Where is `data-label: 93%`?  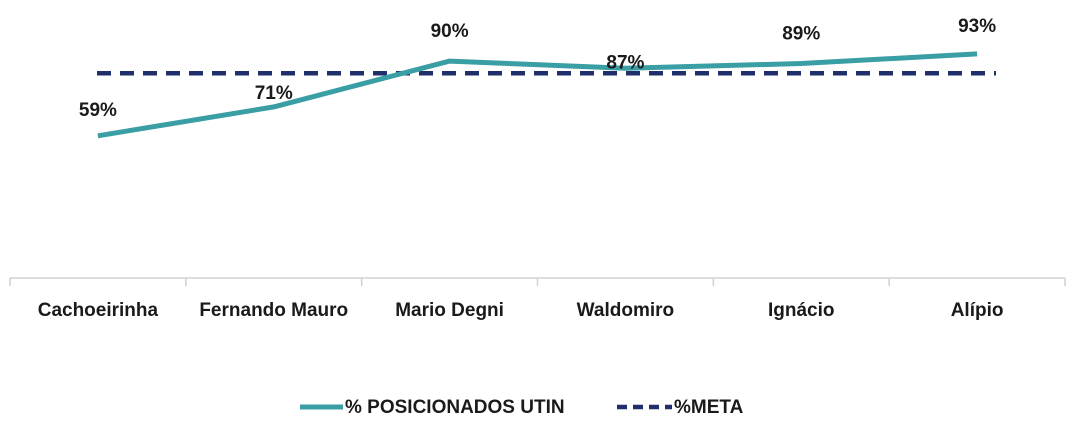 data-label: 93% is located at coordinates (977, 26).